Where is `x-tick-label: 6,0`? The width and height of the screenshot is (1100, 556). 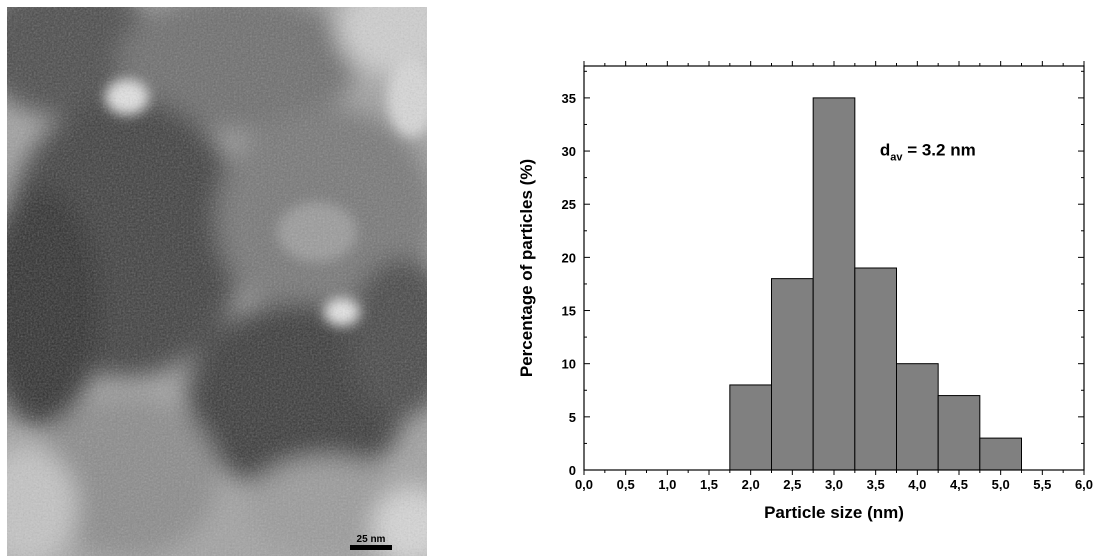
x-tick-label: 6,0 is located at coordinates (1084, 484).